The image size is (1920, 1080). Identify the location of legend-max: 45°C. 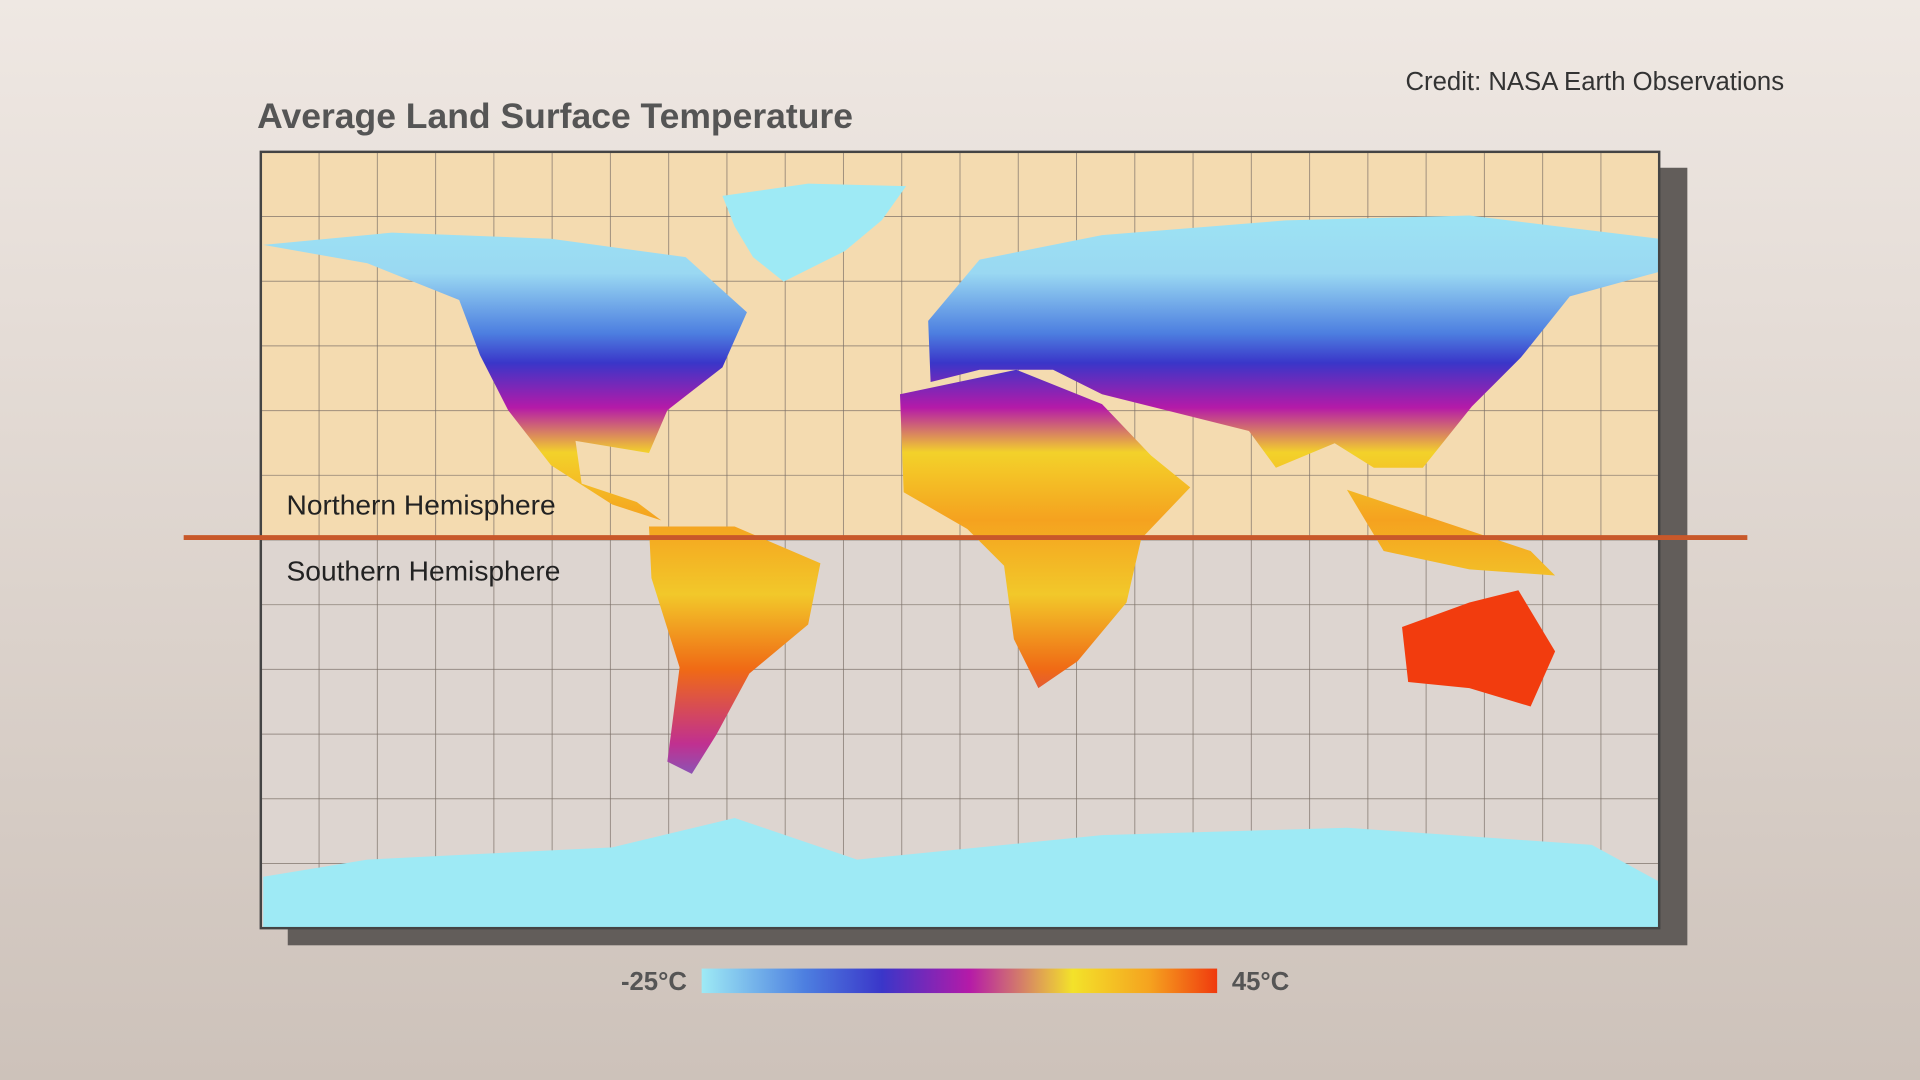
(1260, 982).